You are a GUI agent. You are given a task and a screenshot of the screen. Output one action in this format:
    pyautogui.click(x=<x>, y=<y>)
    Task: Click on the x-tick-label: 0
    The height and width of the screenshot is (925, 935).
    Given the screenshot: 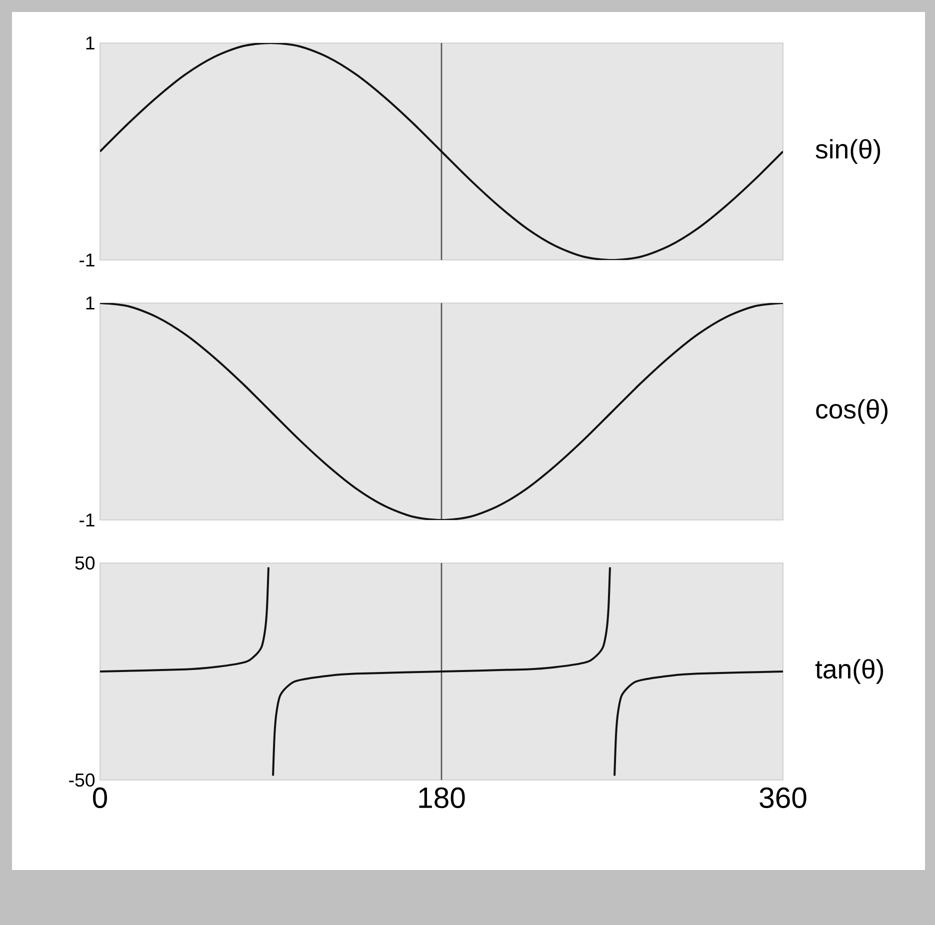 What is the action you would take?
    pyautogui.click(x=100, y=797)
    